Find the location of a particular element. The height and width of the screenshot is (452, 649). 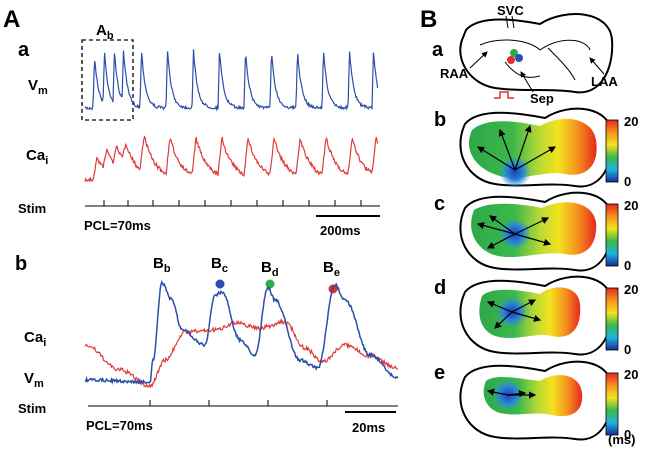

label-part: d is located at coordinates (275, 273).